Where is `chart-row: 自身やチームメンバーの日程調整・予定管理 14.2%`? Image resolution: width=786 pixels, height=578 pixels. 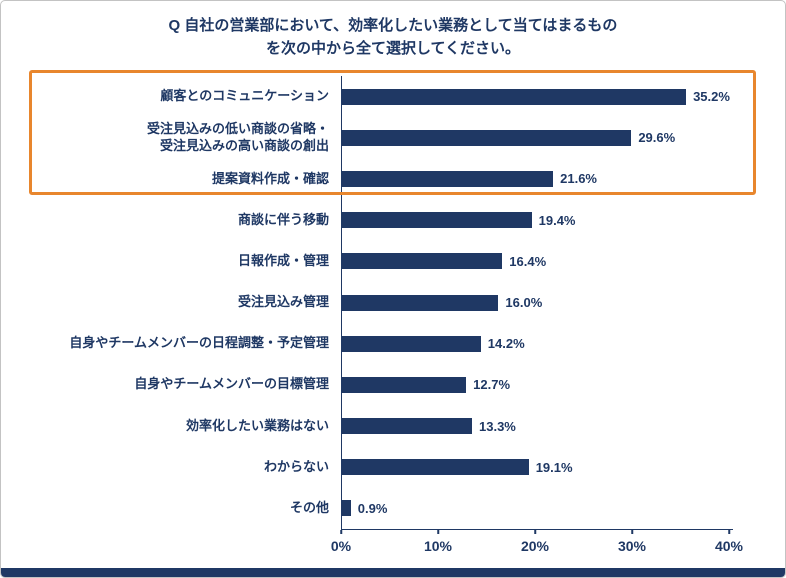 chart-row: 自身やチームメンバーの日程調整・予定管理 14.2% is located at coordinates (377, 344).